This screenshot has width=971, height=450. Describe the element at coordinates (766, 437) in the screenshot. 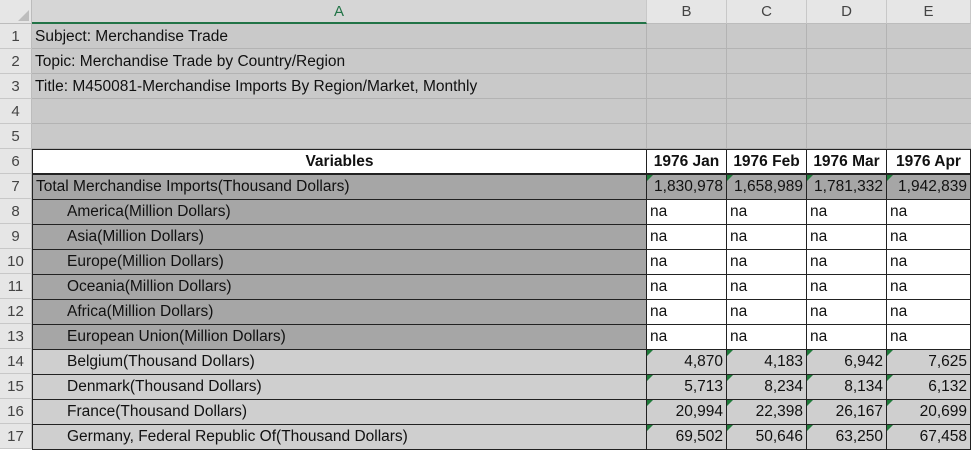

I see `value-cell: 50,646` at that location.